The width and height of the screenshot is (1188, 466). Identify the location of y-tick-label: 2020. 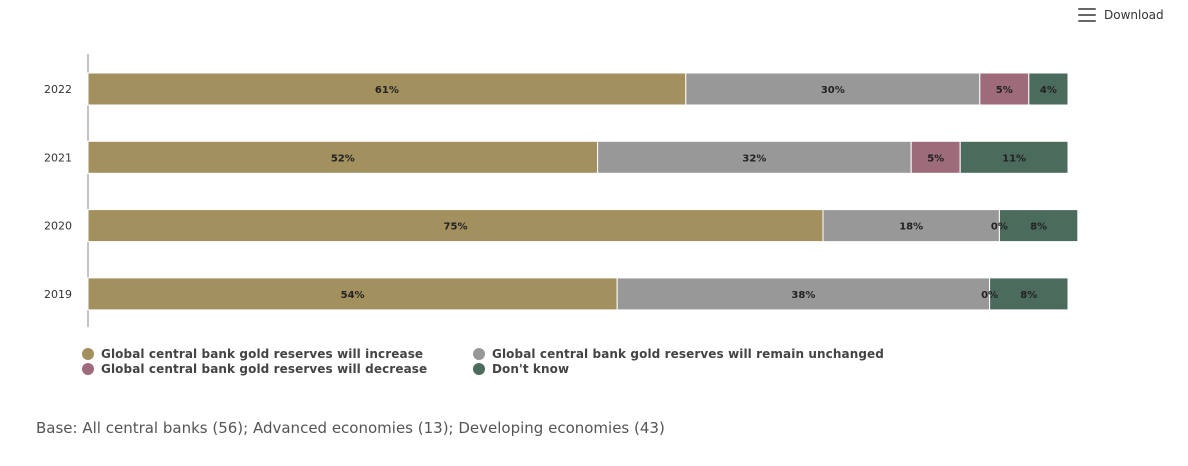
(58, 226).